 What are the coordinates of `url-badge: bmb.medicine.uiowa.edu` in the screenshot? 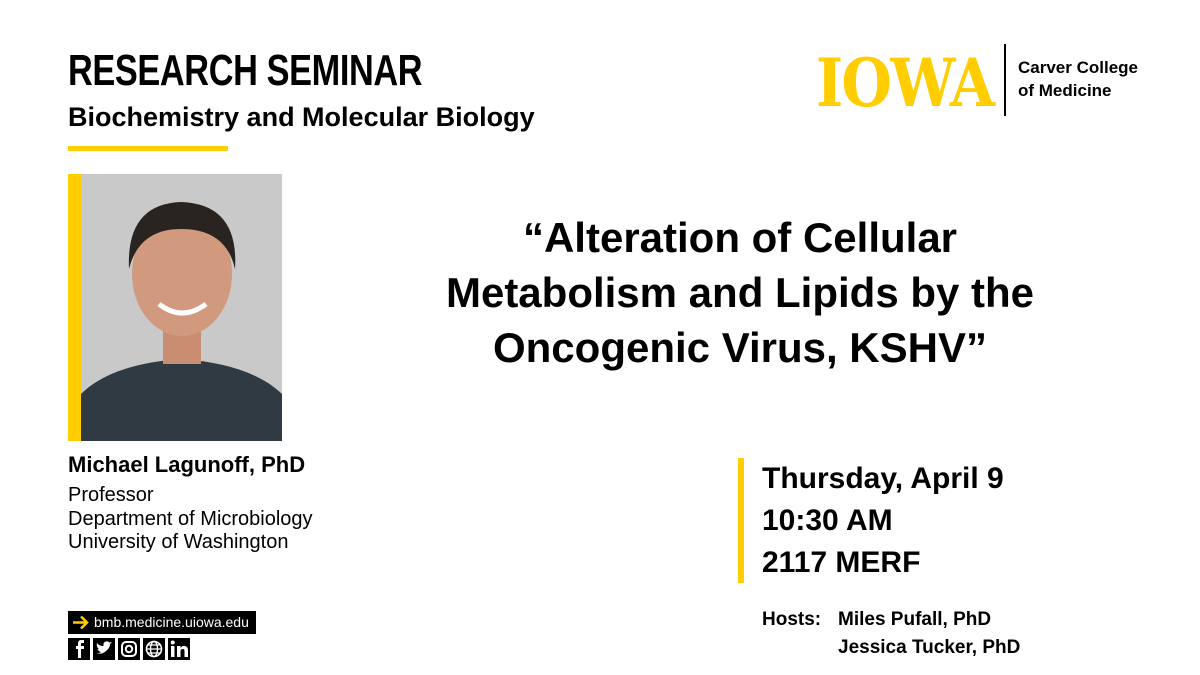 It's located at (162, 622).